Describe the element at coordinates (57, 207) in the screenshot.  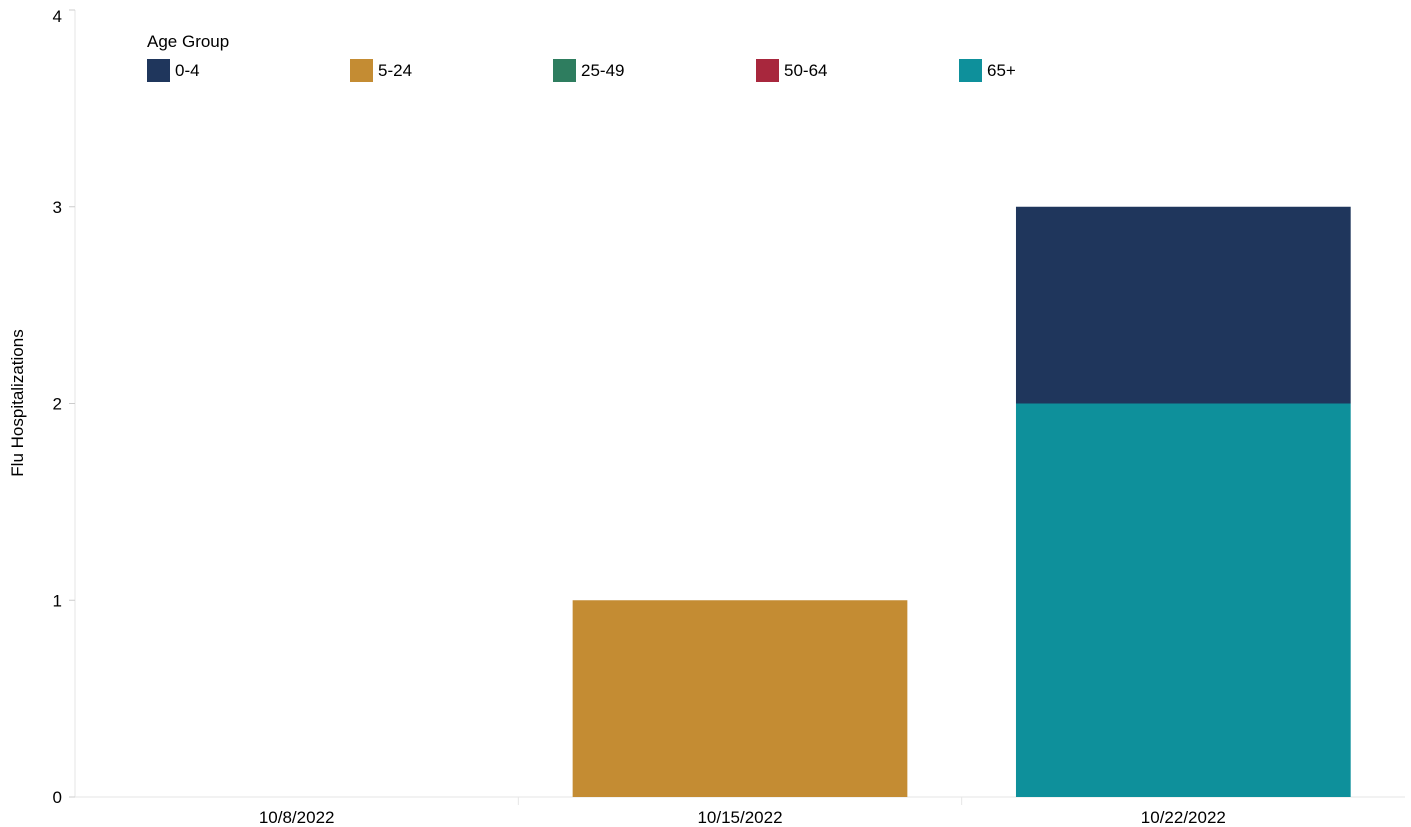
I see `y-tick-label: 3` at that location.